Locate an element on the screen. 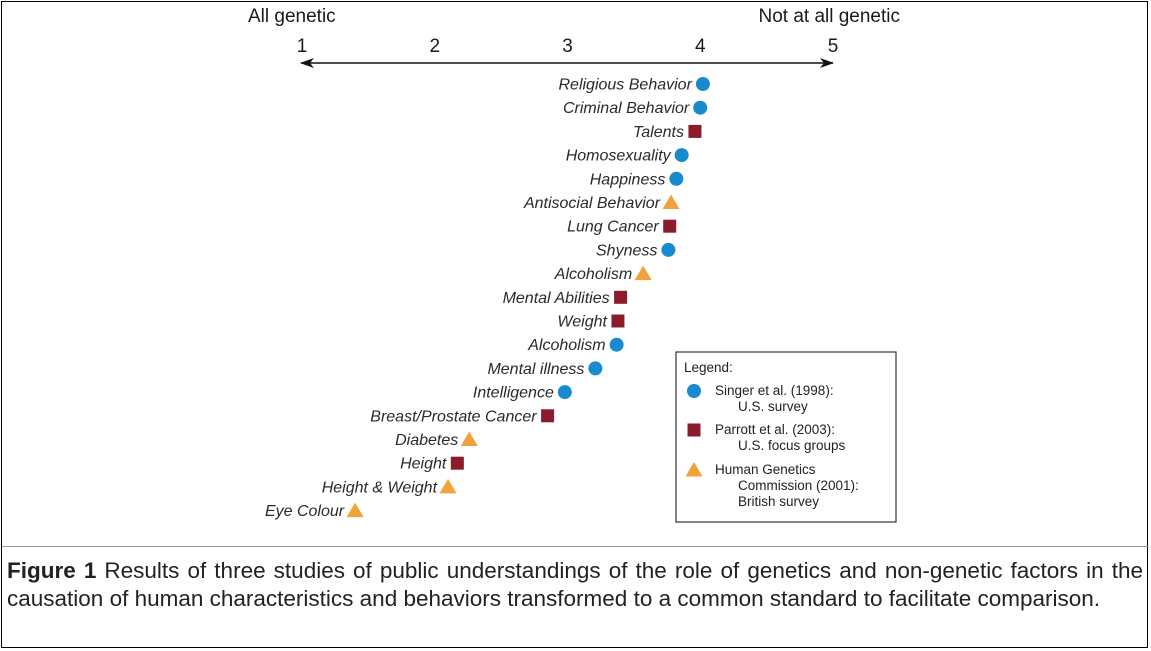 Image resolution: width=1151 pixels, height=651 pixels. not-genetic-label: Not at all genetic is located at coordinates (829, 16).